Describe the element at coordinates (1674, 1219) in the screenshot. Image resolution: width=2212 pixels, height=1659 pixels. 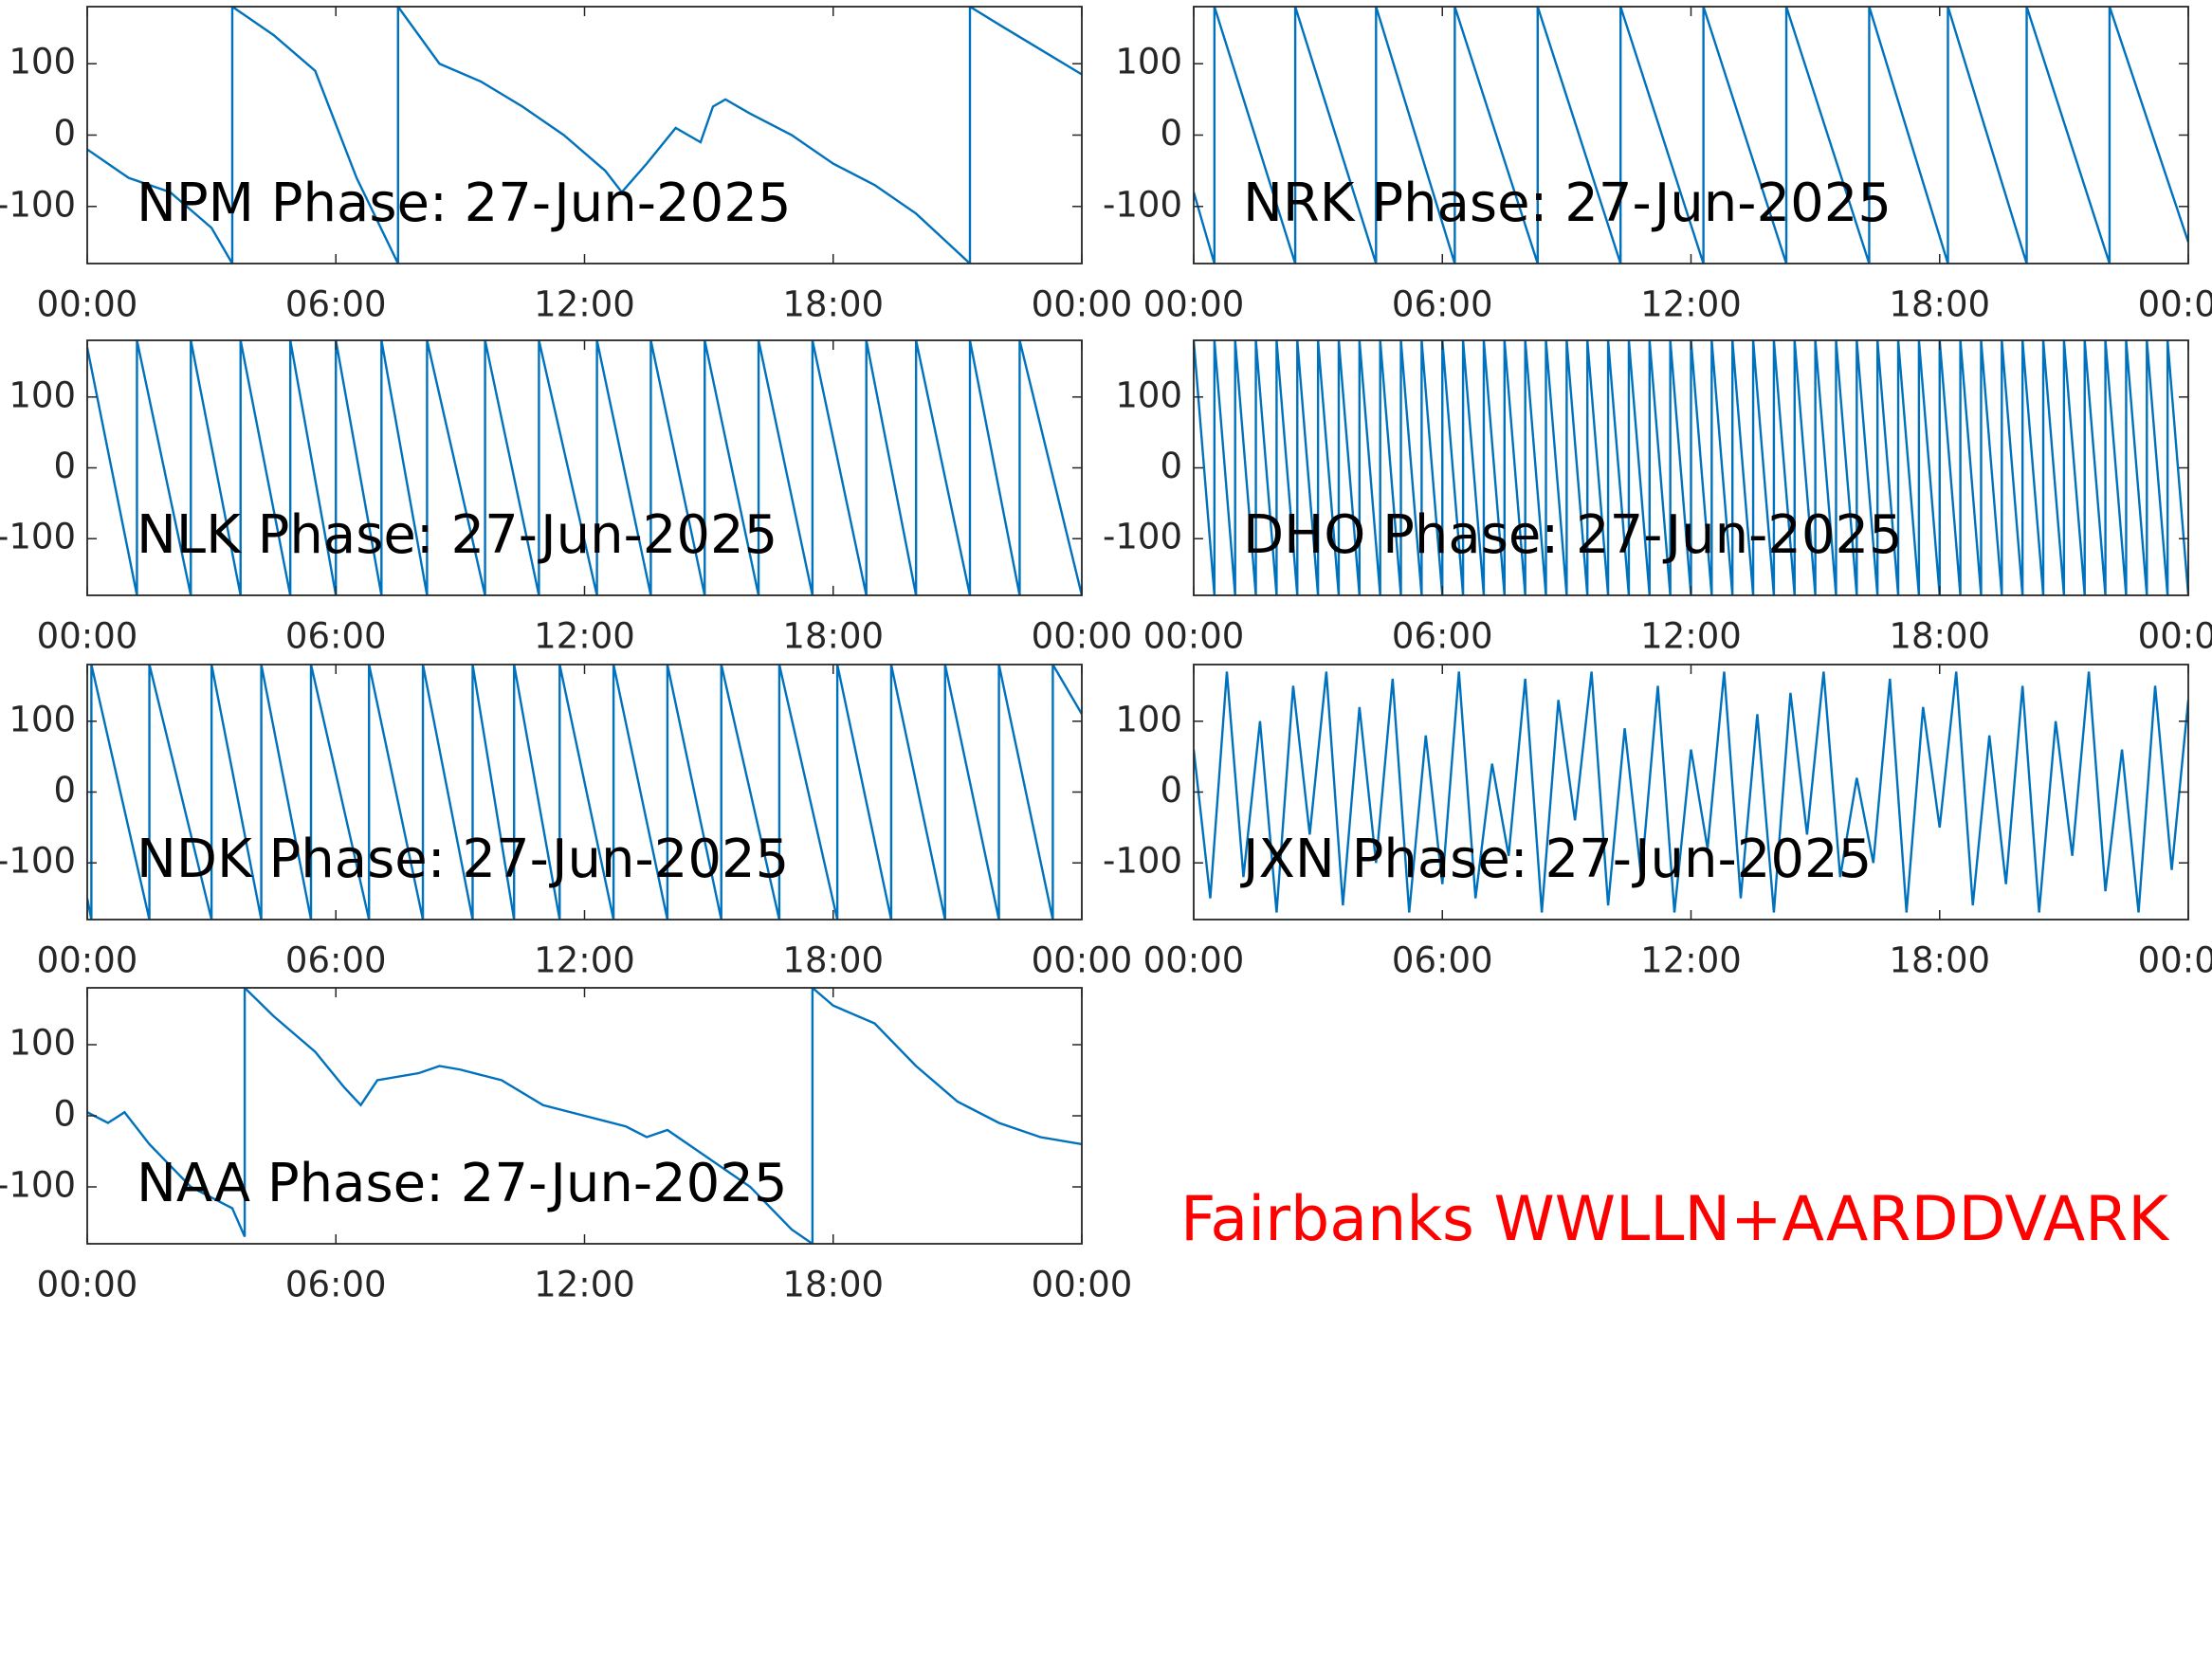
I see `annotation: Fairbanks WWLLN+AARDDVARK` at that location.